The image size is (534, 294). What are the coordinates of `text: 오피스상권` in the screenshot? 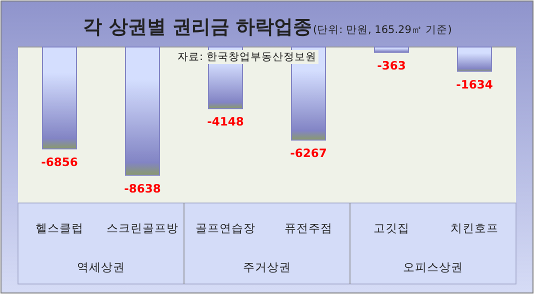 It's located at (433, 267).